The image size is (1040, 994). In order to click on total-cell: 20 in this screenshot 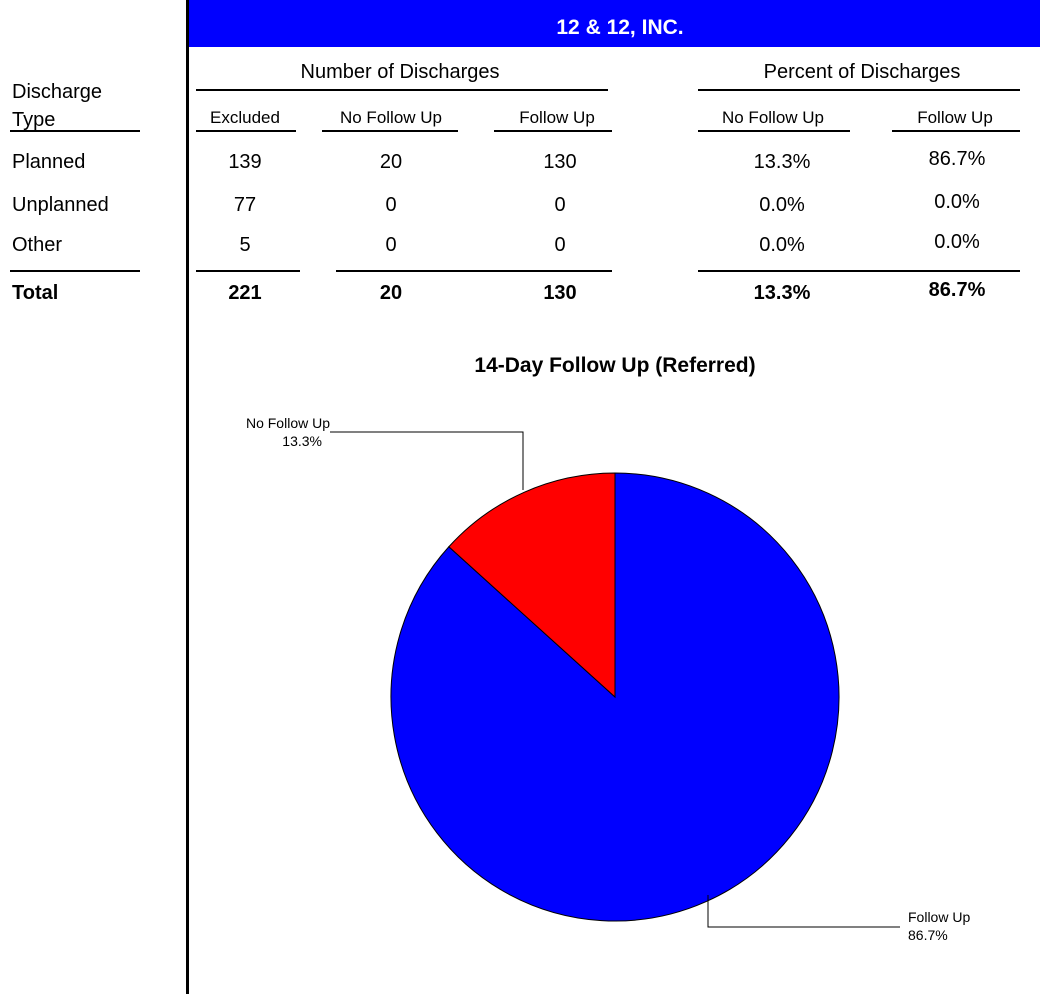, I will do `click(391, 293)`.